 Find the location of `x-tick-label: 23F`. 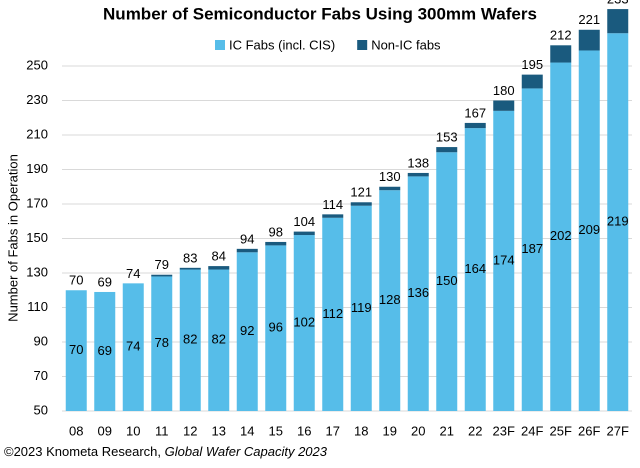

x-tick-label: 23F is located at coordinates (504, 430).